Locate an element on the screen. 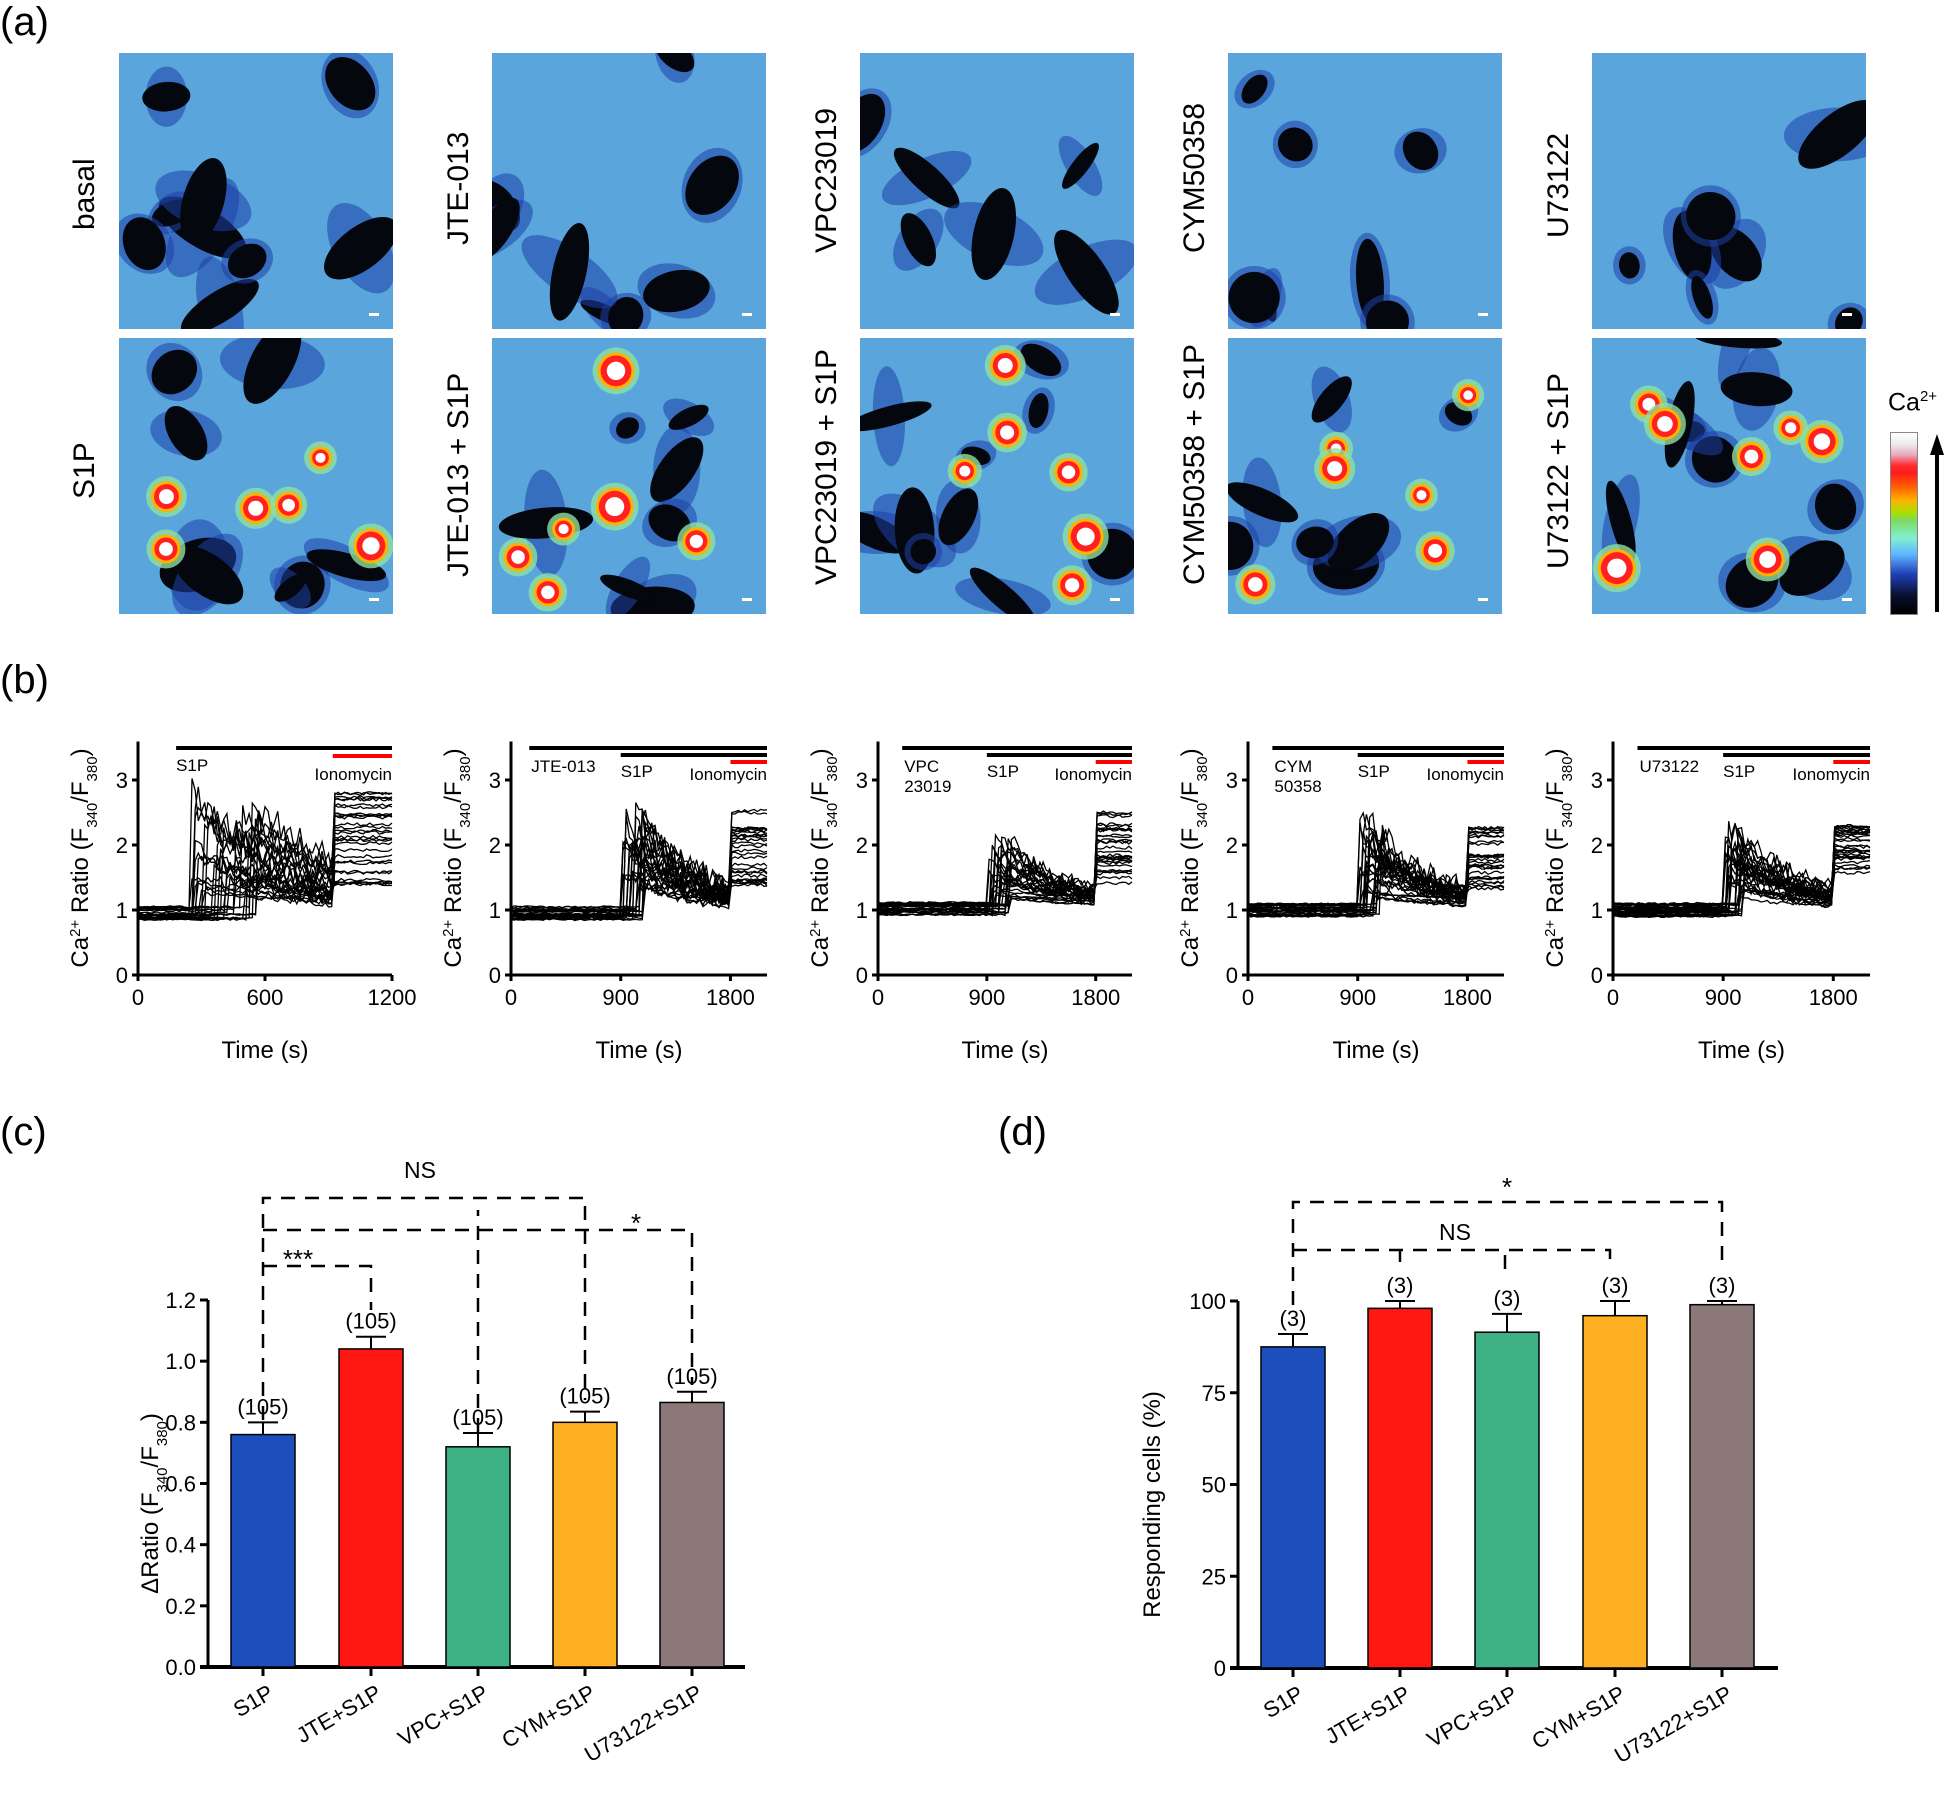 The width and height of the screenshot is (1949, 1797). panel-label-b: (b) is located at coordinates (24, 680).